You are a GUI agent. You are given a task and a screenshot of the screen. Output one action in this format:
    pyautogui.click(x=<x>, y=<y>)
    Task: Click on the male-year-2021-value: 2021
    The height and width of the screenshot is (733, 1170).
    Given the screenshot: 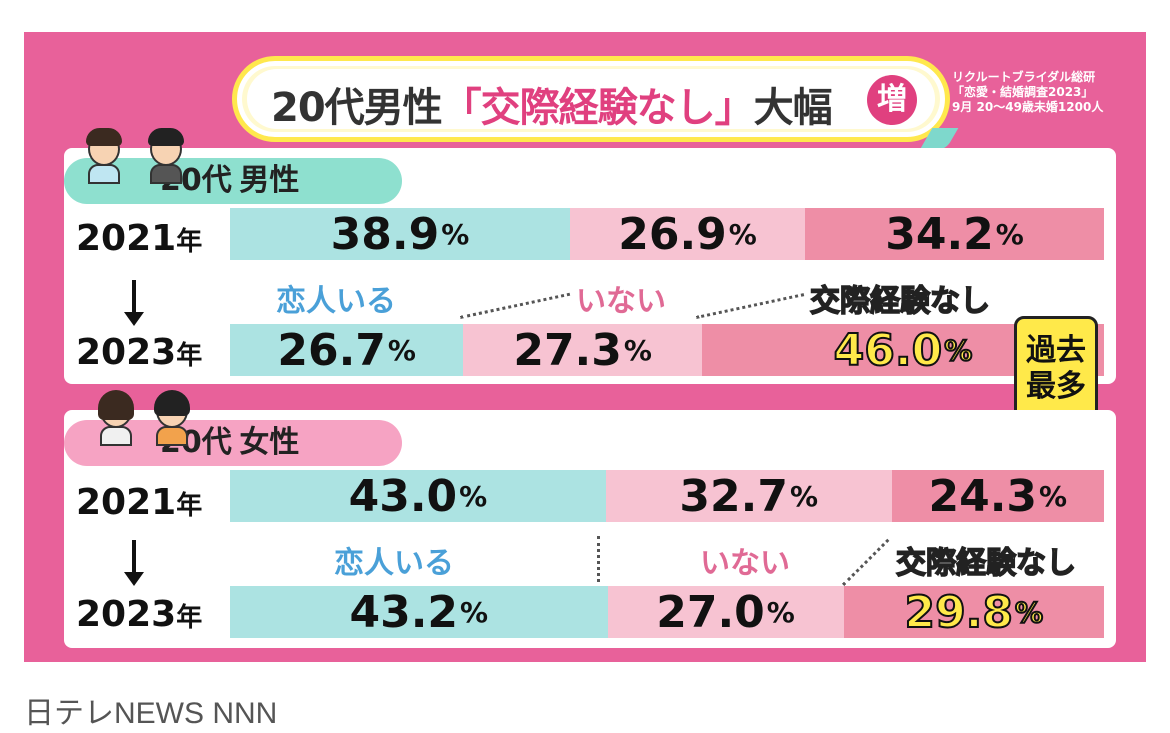 What is the action you would take?
    pyautogui.click(x=126, y=238)
    